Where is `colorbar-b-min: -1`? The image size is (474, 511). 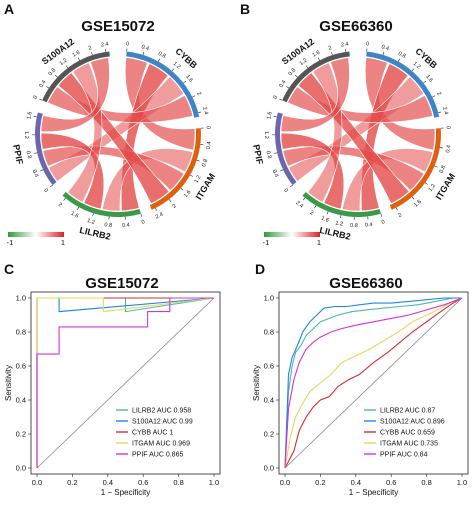 colorbar-b-min: -1 is located at coordinates (266, 242).